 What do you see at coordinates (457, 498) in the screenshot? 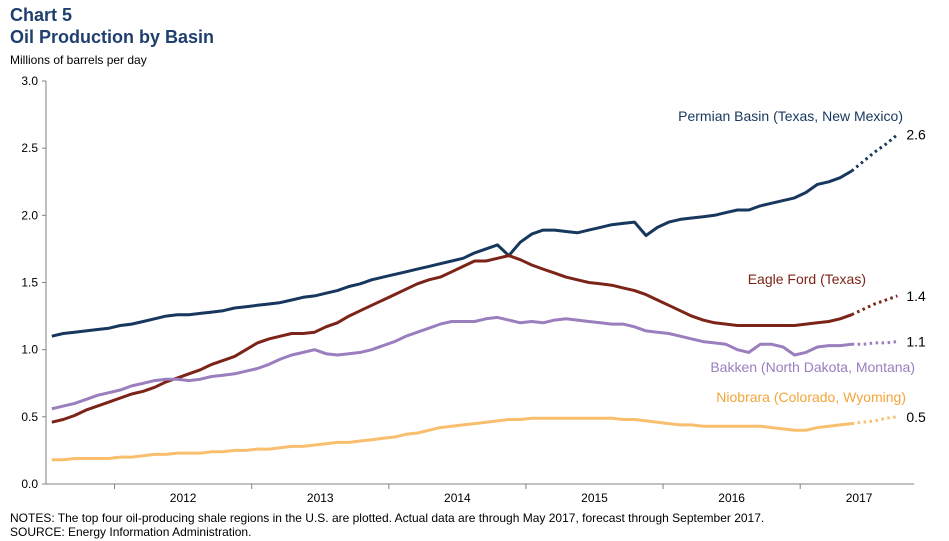
I see `x-tick-label: 2014` at bounding box center [457, 498].